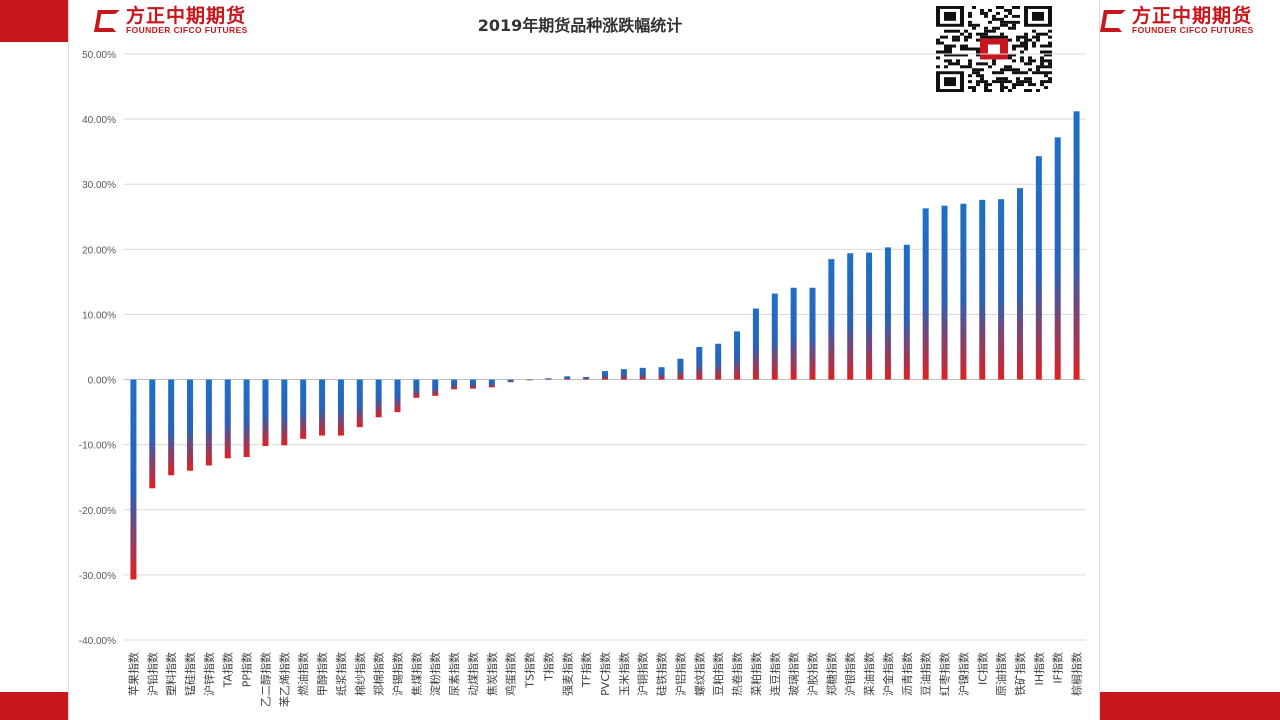  What do you see at coordinates (34, 21) in the screenshot?
I see `top-left-red-band` at bounding box center [34, 21].